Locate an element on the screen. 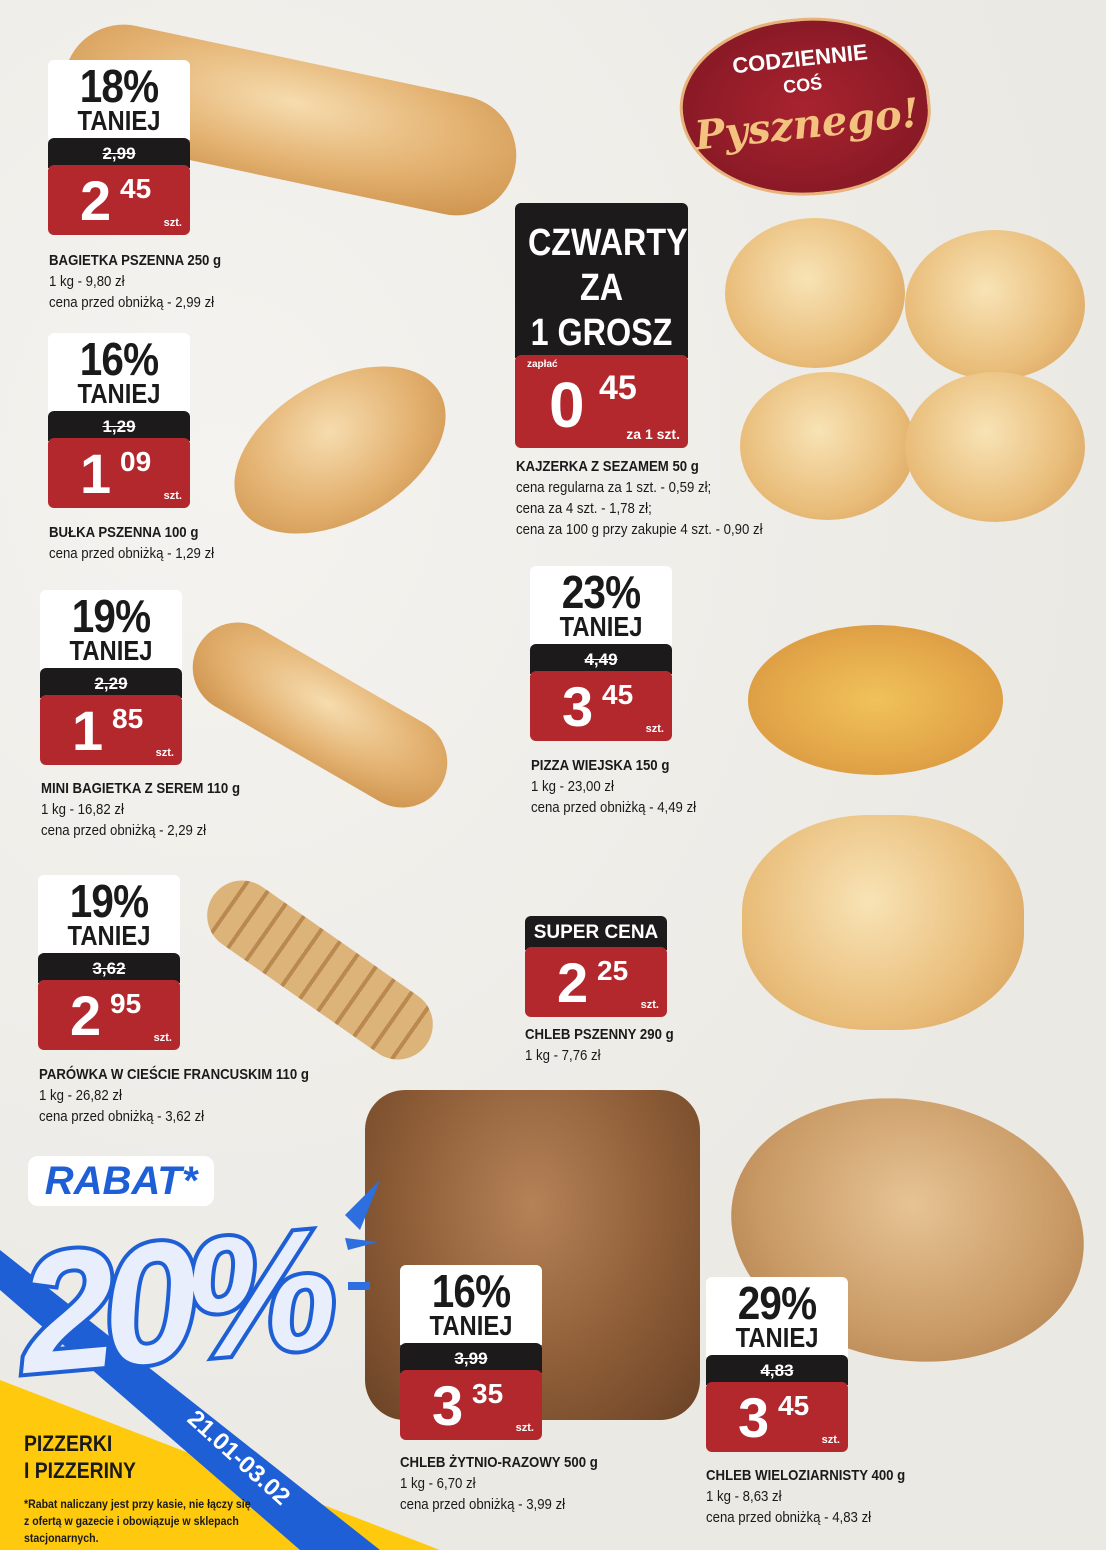  old-price-box: 2,99 is located at coordinates (119, 153).